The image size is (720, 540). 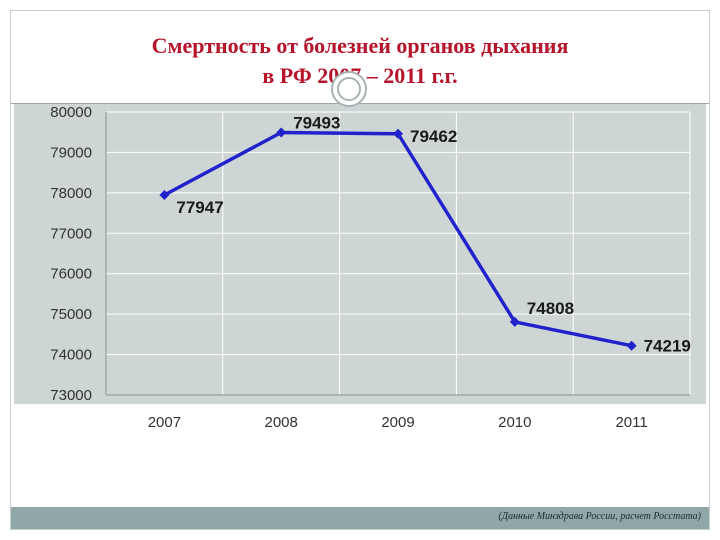 I want to click on x-tick-label: 2007, so click(x=164, y=422).